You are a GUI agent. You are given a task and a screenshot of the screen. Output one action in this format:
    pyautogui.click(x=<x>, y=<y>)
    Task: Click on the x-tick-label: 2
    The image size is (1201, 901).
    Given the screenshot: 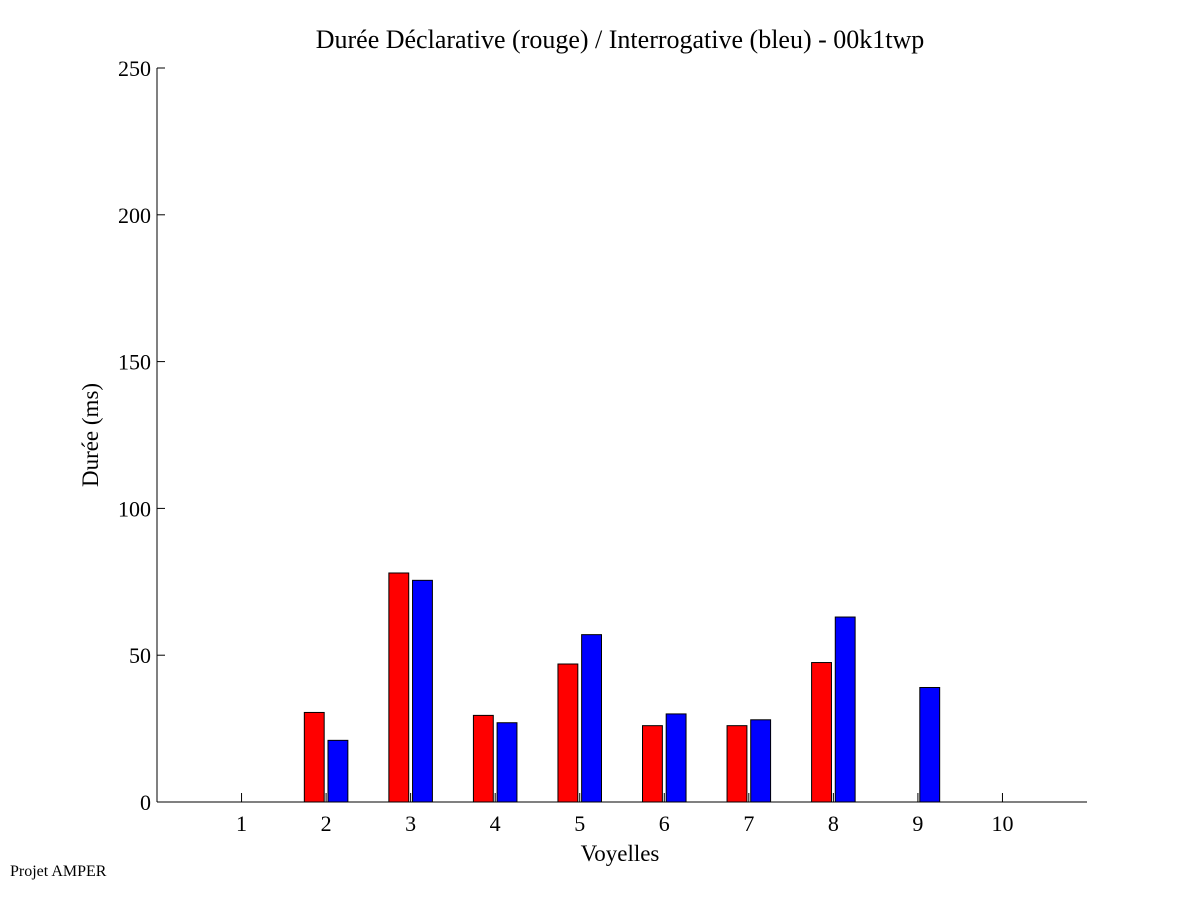 What is the action you would take?
    pyautogui.click(x=326, y=823)
    